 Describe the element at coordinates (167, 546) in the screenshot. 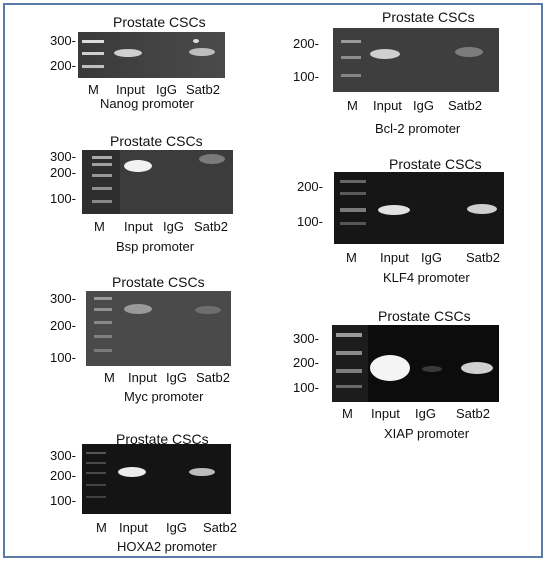

I see `panel-caption: HOXA2 promoter` at that location.